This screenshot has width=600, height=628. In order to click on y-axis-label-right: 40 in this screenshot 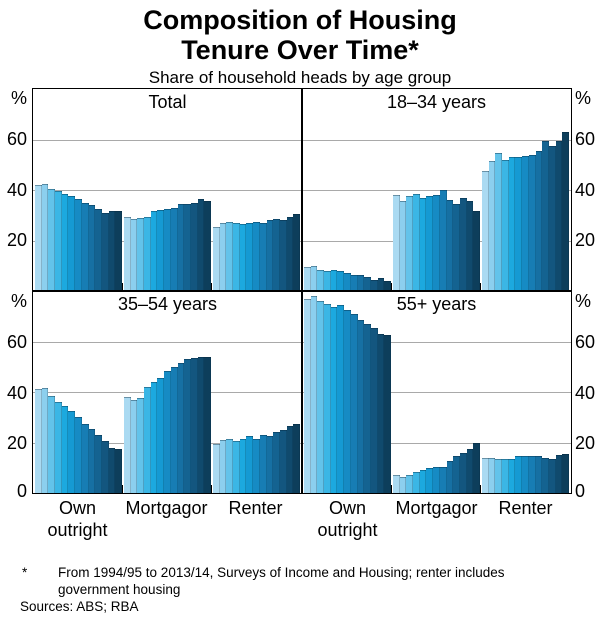, I will do `click(585, 392)`.